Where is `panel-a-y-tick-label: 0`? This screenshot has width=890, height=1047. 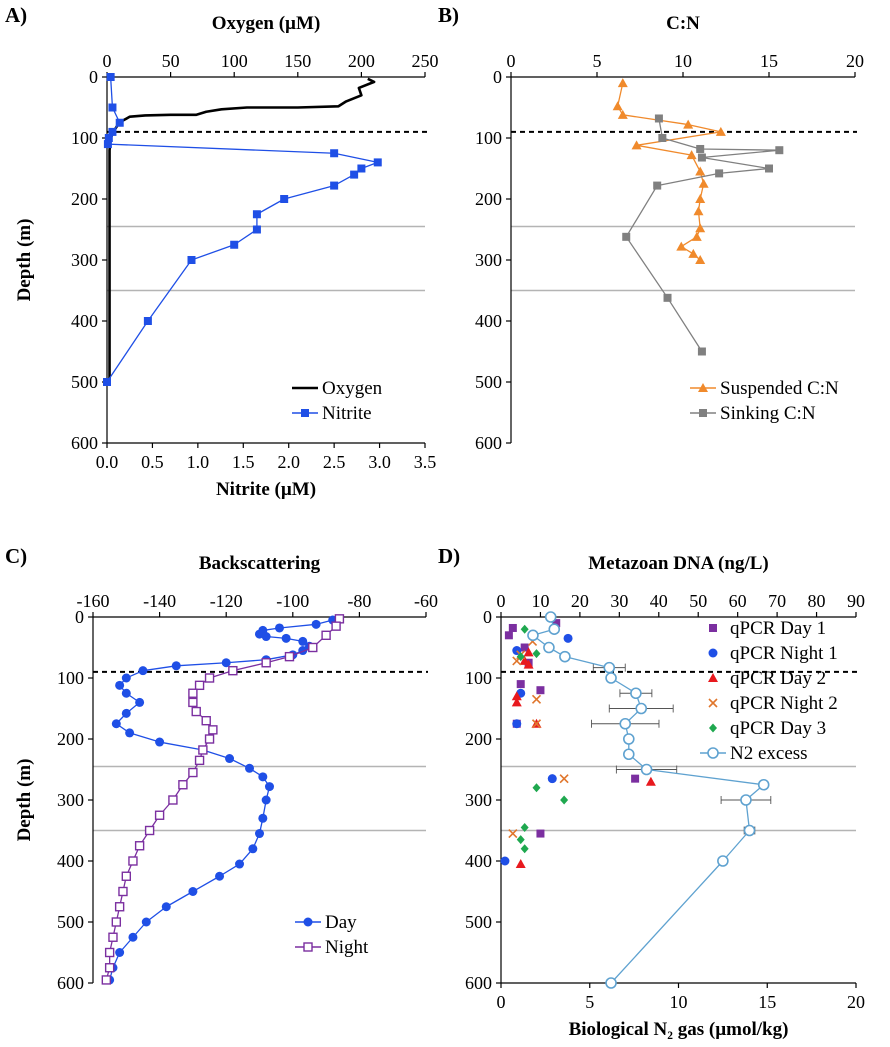
panel-a-y-tick-label: 0 is located at coordinates (93, 77).